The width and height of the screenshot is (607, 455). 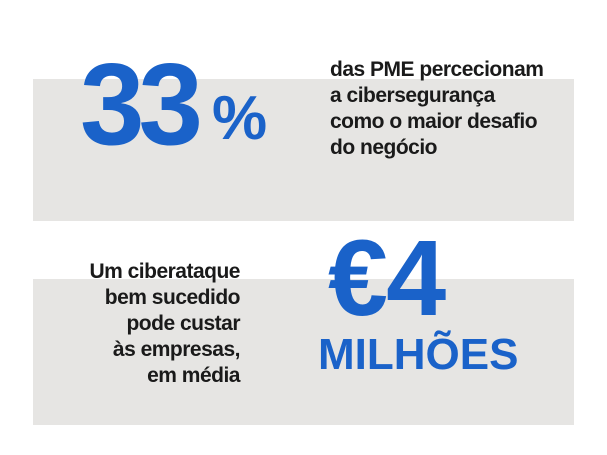 I want to click on stat1-description-line: das PME percecionam, so click(x=437, y=69).